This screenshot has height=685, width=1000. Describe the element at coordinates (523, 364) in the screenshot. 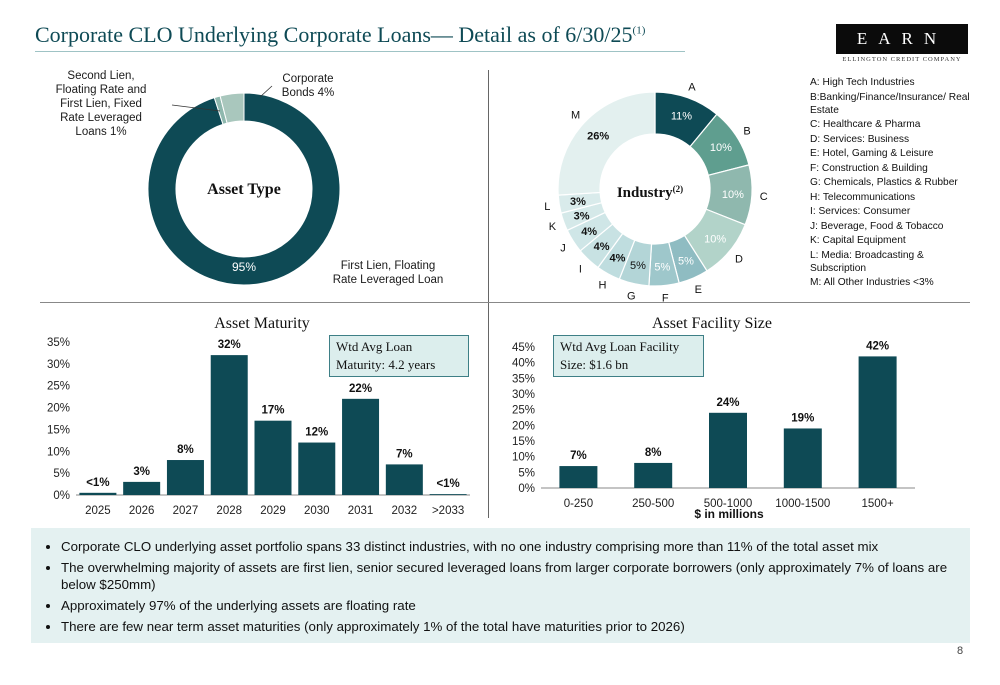

I see `y-tick-label: 40%` at that location.